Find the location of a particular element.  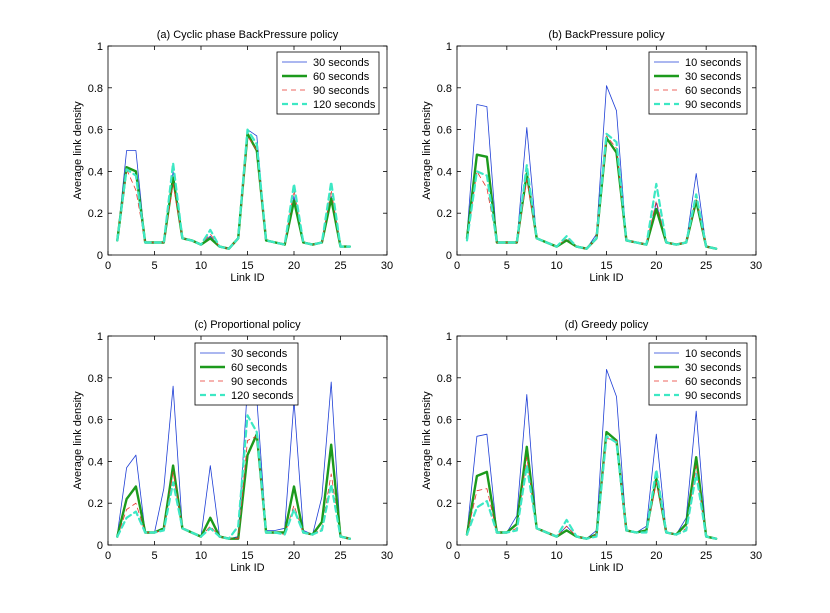

chart-title: (a) Cyclic phase BackPressure policy is located at coordinates (248, 35).